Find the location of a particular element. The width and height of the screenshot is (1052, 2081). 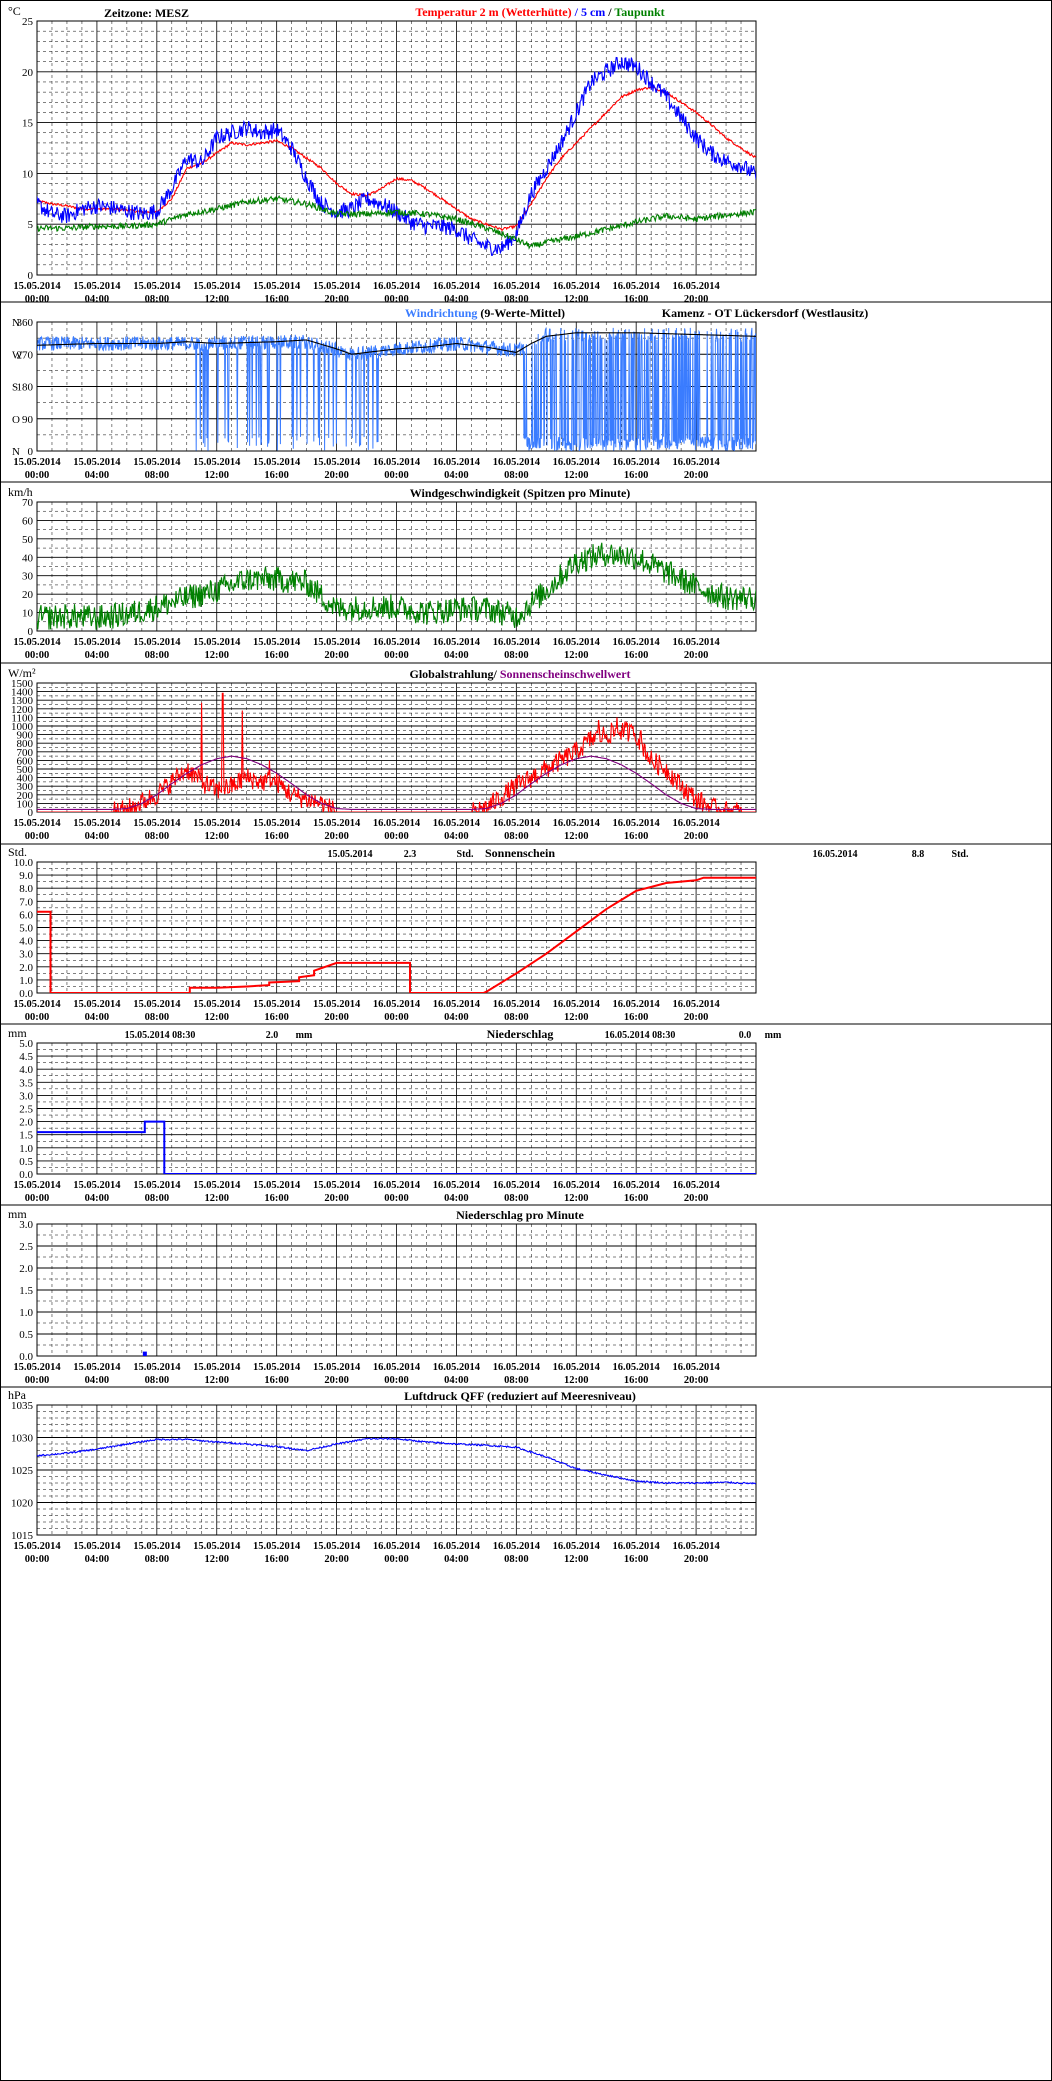

chart-title-part: Sonnenscheinschwellwert is located at coordinates (565, 674).